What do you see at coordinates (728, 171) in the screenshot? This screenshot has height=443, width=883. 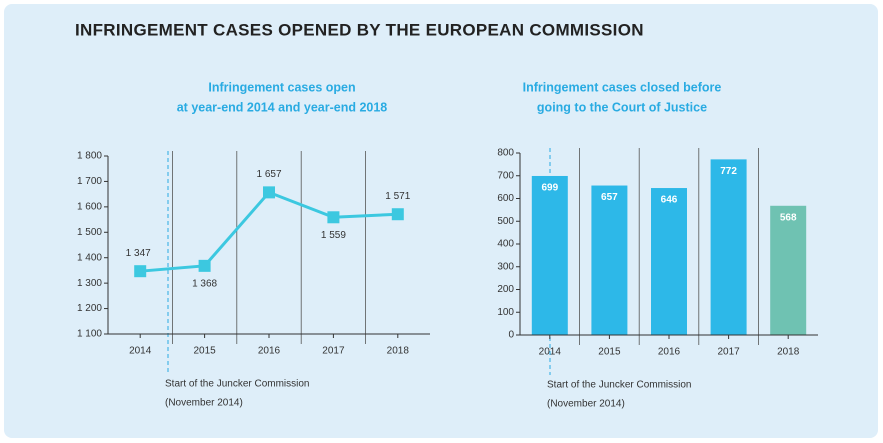 I see `value-label: 772` at bounding box center [728, 171].